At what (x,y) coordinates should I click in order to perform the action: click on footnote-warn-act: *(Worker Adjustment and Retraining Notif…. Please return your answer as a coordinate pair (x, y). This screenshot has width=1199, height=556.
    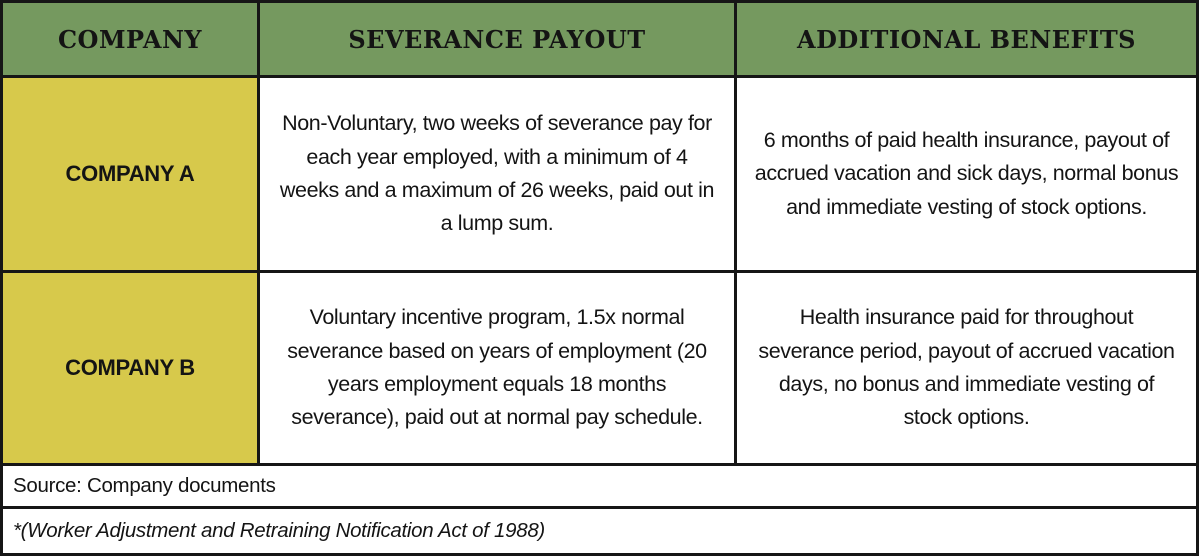
    Looking at the image, I should click on (599, 531).